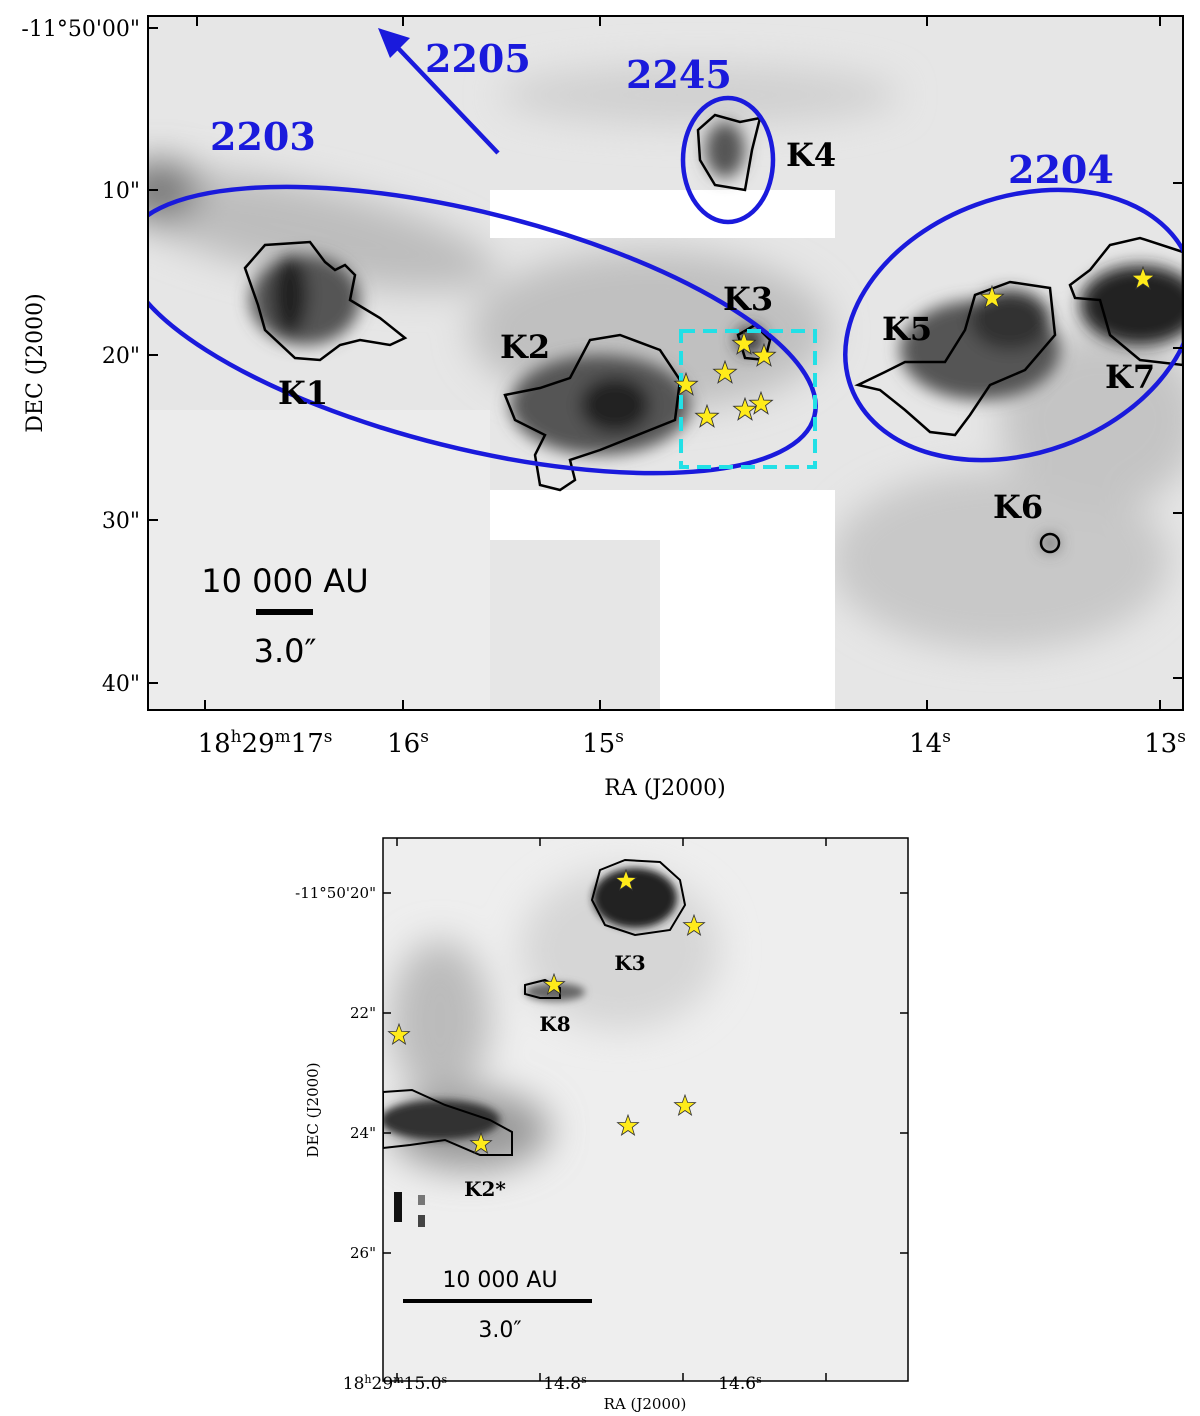 This screenshot has width=1200, height=1416. I want to click on tick-number: 13, so click(1160, 744).